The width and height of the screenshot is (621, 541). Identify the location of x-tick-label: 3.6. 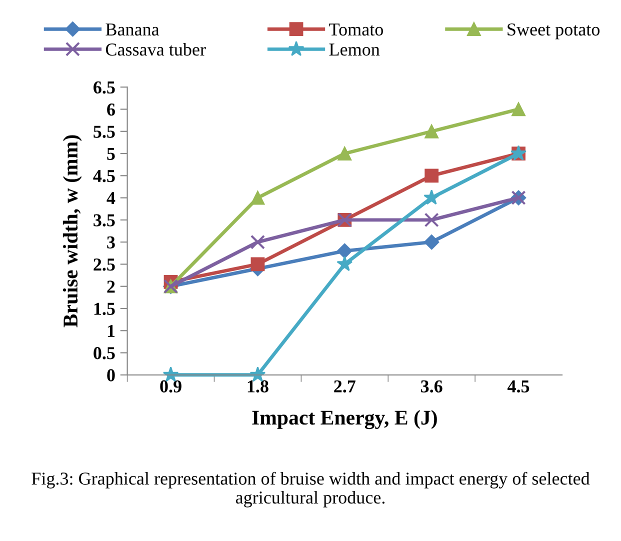
(431, 386).